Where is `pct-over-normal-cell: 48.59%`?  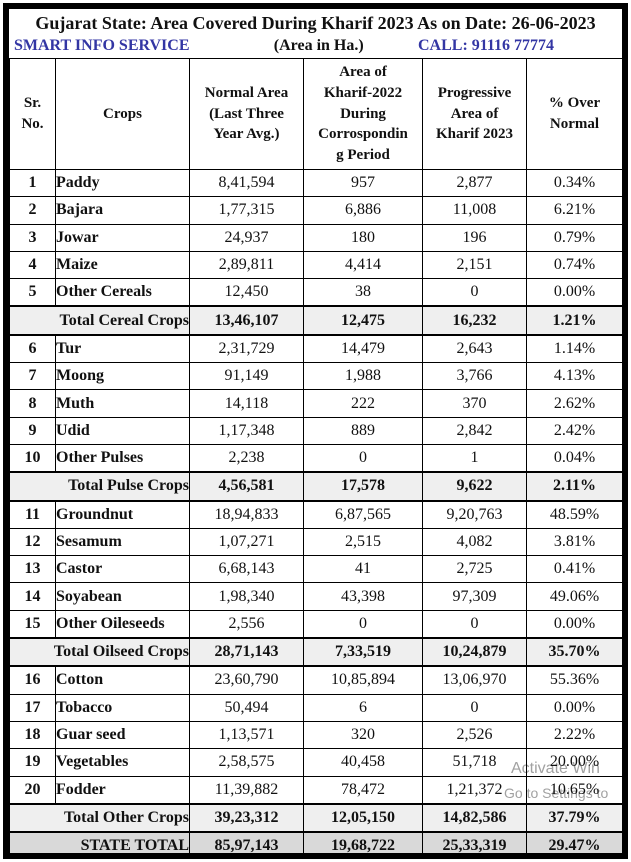 pct-over-normal-cell: 48.59% is located at coordinates (574, 514).